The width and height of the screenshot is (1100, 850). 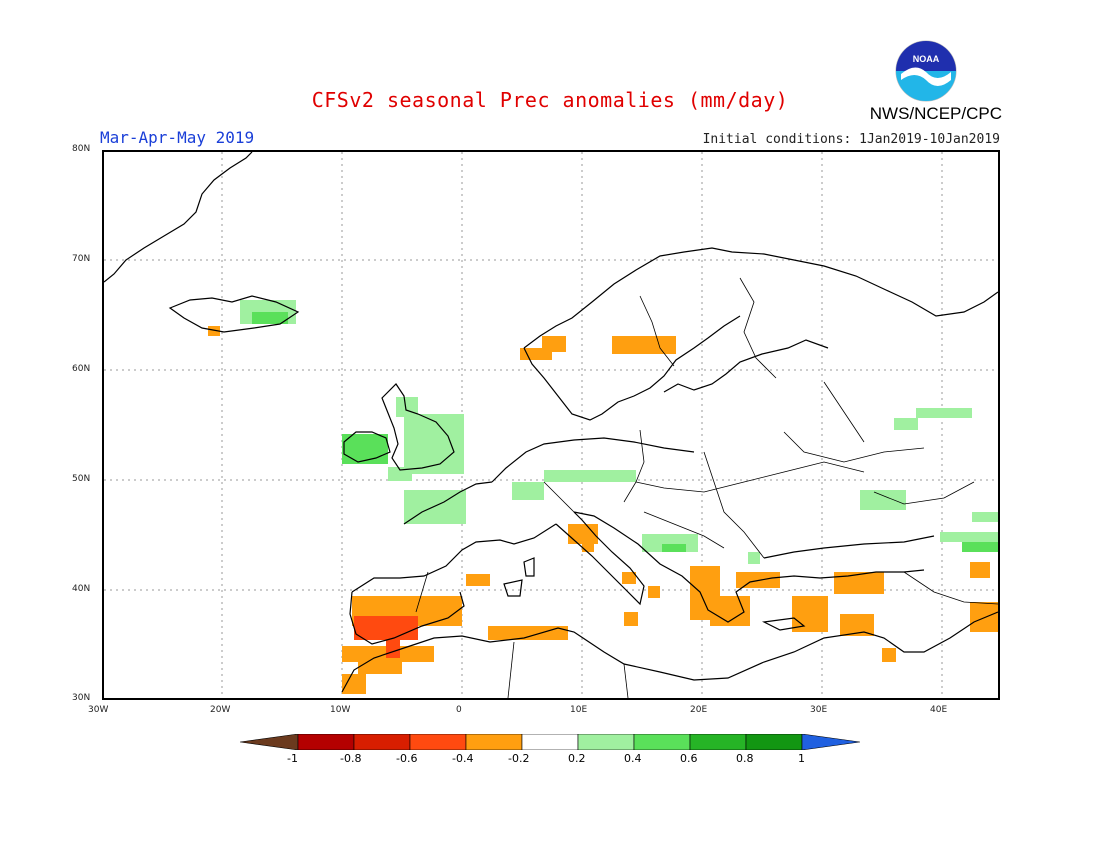 What do you see at coordinates (81, 698) in the screenshot?
I see `lat-label: 30N` at bounding box center [81, 698].